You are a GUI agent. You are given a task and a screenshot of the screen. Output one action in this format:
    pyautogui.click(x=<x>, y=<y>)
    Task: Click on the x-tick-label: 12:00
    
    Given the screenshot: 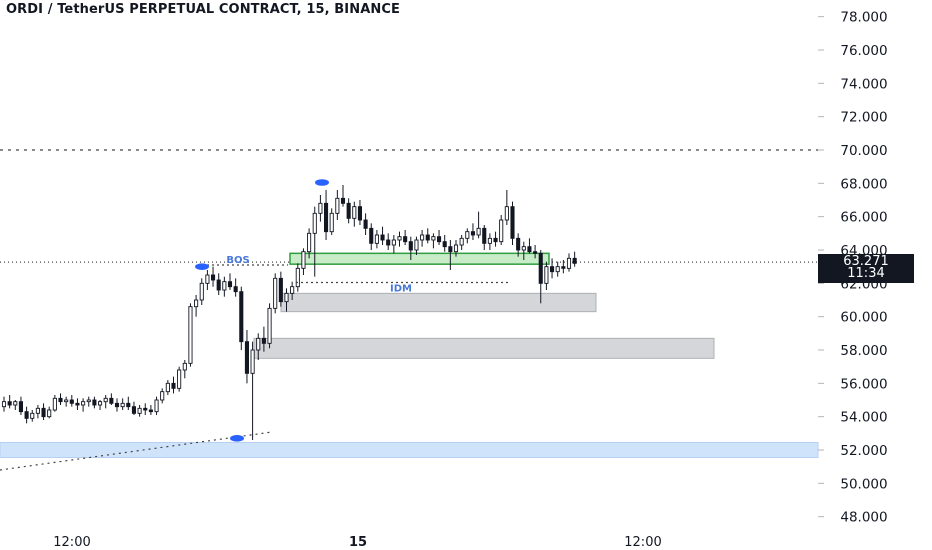 What is the action you would take?
    pyautogui.click(x=71, y=542)
    